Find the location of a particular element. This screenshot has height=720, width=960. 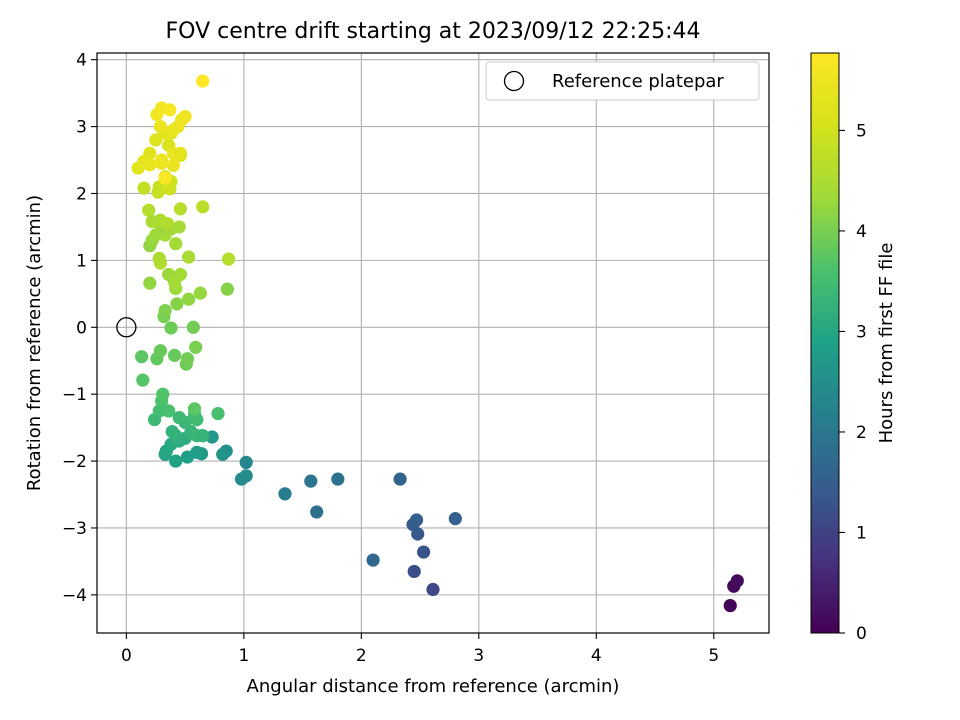

colorbar-tick-label: 2 is located at coordinates (861, 433).